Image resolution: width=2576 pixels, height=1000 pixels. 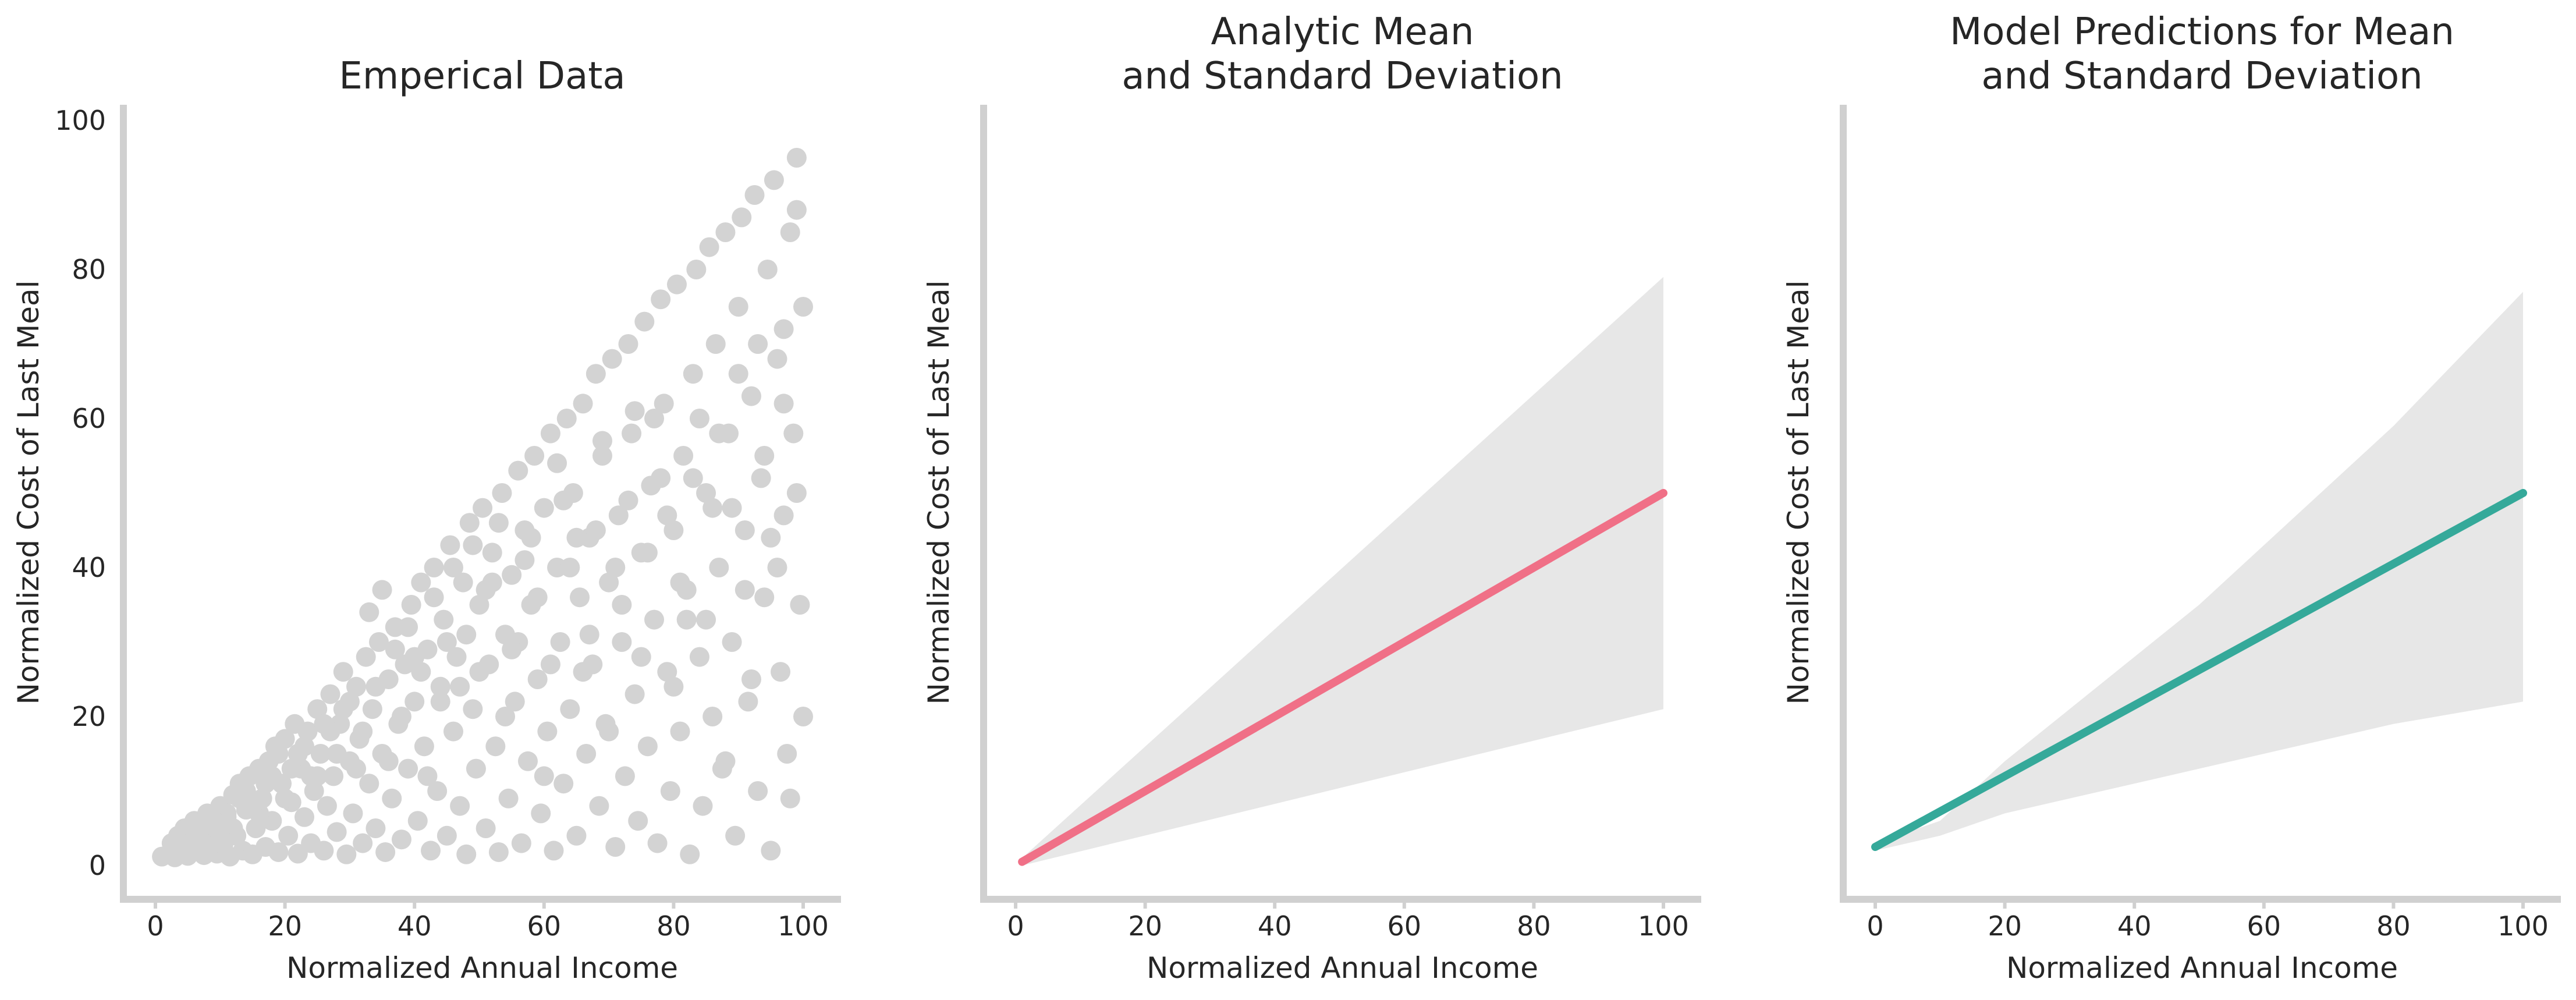 I want to click on x-tick-label: 40, so click(x=1275, y=926).